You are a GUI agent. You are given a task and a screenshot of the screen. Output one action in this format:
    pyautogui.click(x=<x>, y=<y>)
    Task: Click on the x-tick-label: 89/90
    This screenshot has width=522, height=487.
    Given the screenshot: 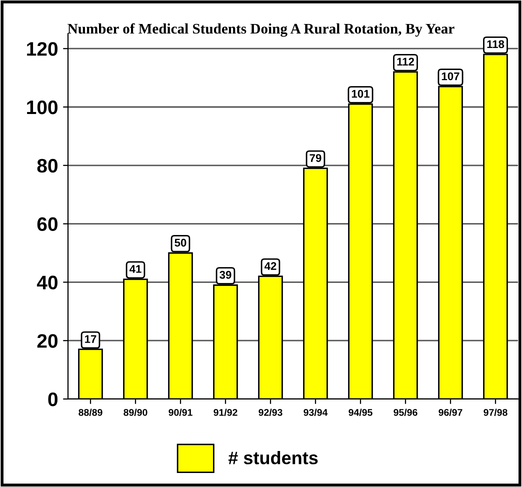 What is the action you would take?
    pyautogui.click(x=136, y=412)
    